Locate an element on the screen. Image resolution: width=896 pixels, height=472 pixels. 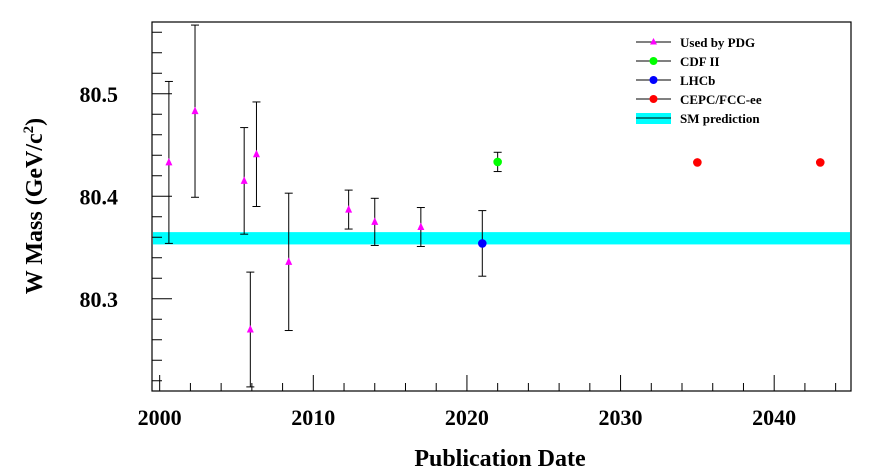
sm-prediction-band is located at coordinates (501, 238).